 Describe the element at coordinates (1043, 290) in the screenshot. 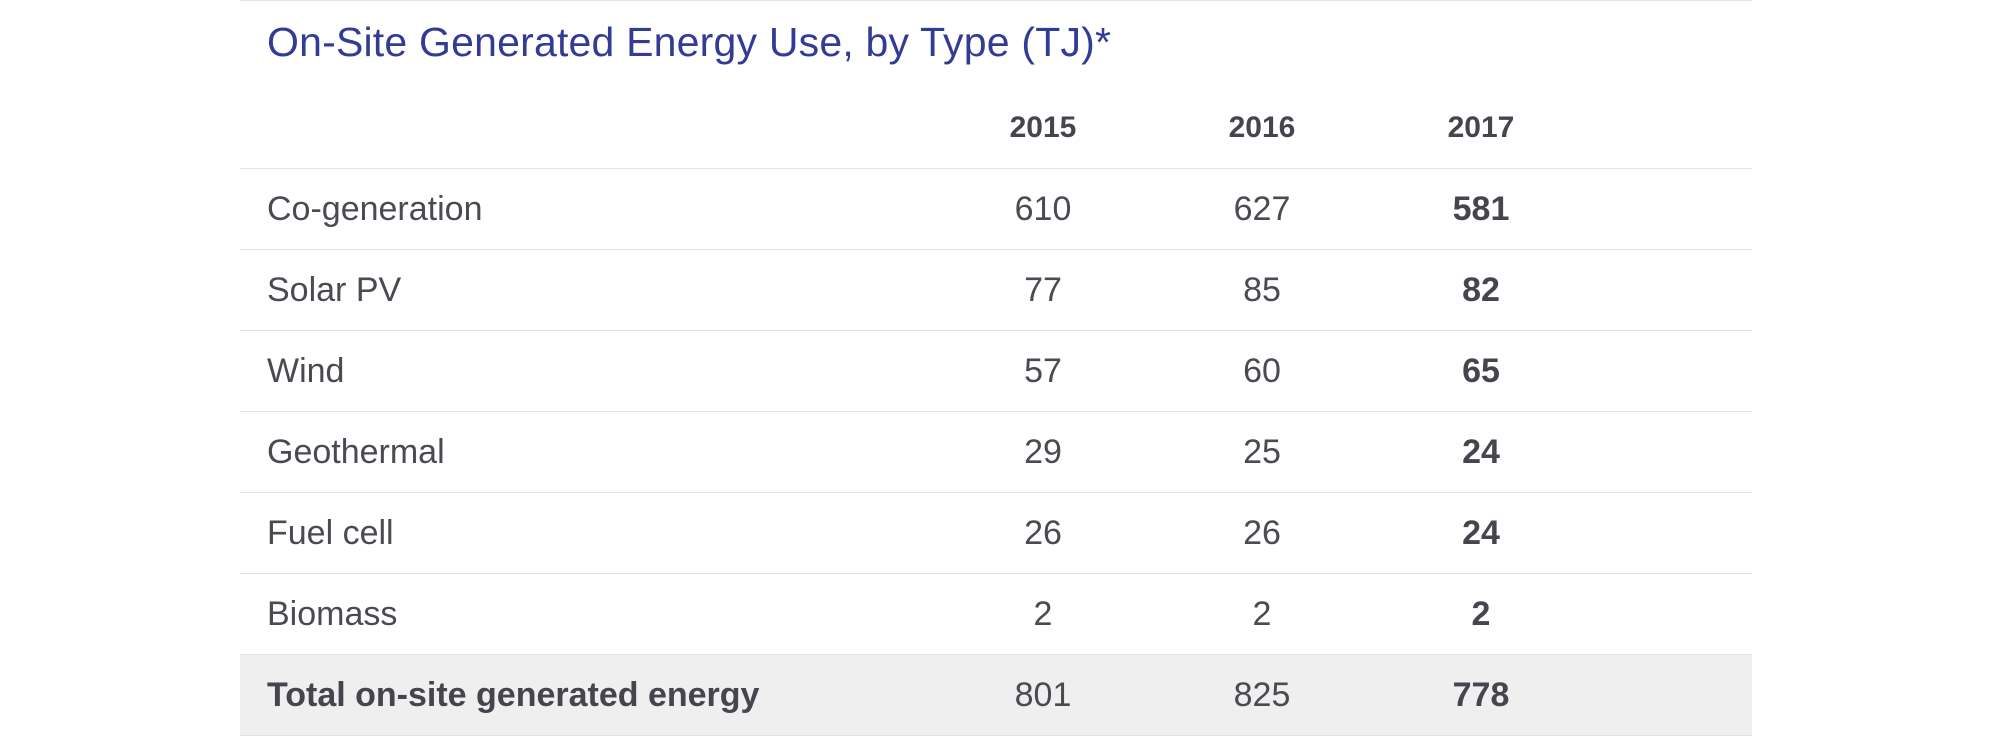

I see `value-2015: 77` at that location.